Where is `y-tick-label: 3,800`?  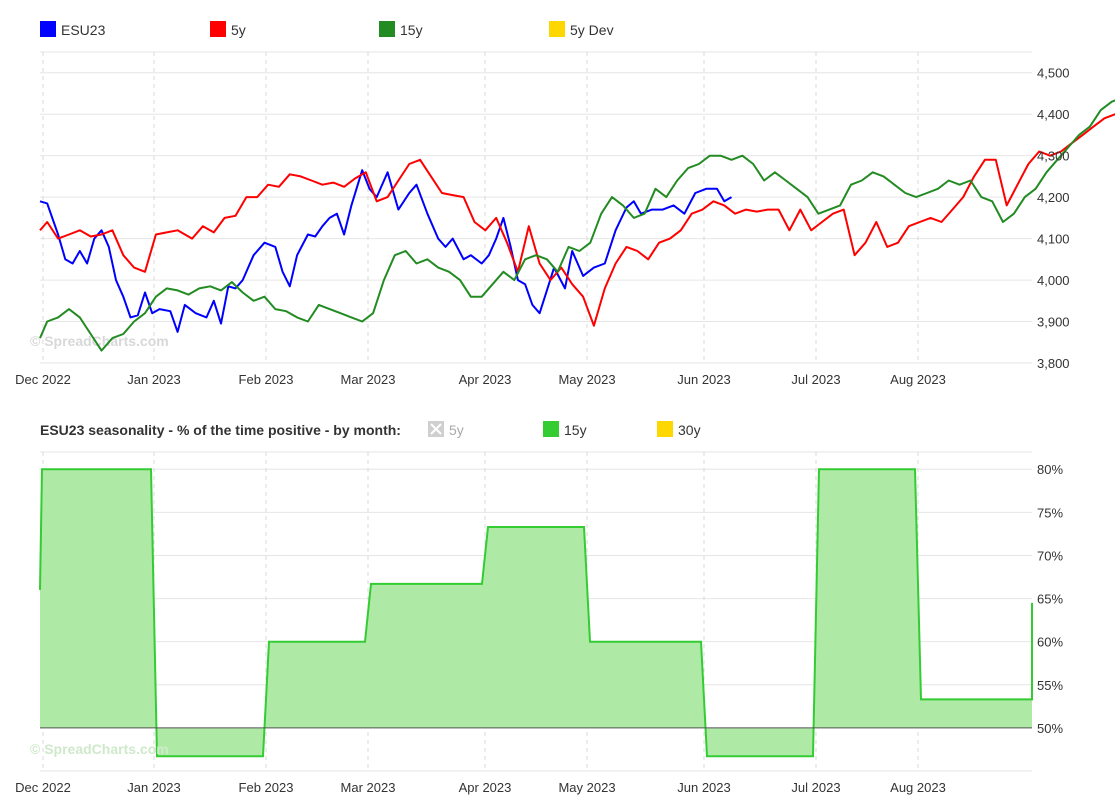
y-tick-label: 3,800 is located at coordinates (1053, 363).